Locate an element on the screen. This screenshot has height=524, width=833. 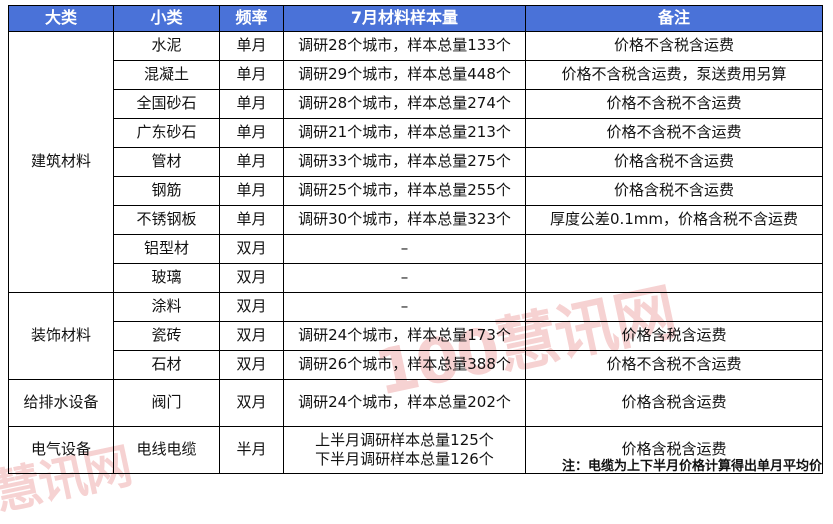
table-row: 混凝土 单月 调研29个城市，样本总量448个 价格不含税含运费，泵送费用另算 is located at coordinates (416, 75).